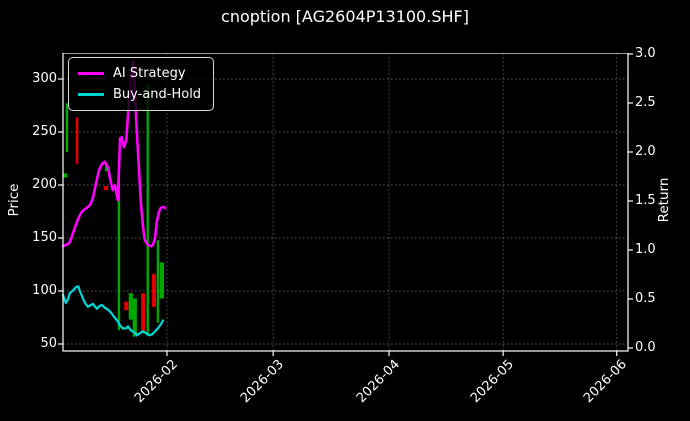 The width and height of the screenshot is (690, 421). Describe the element at coordinates (345, 16) in the screenshot. I see `chart-title: cnoption [AG2604P13100.SHF]` at that location.